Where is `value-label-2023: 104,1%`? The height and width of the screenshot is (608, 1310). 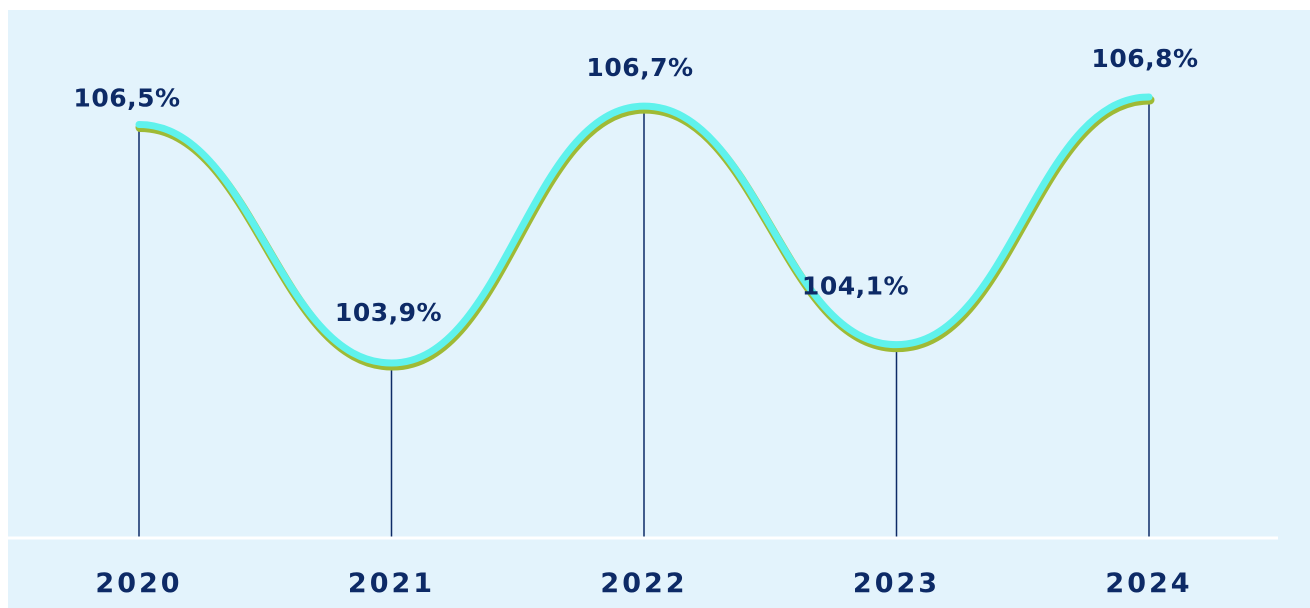
value-label-2023: 104,1% is located at coordinates (855, 286).